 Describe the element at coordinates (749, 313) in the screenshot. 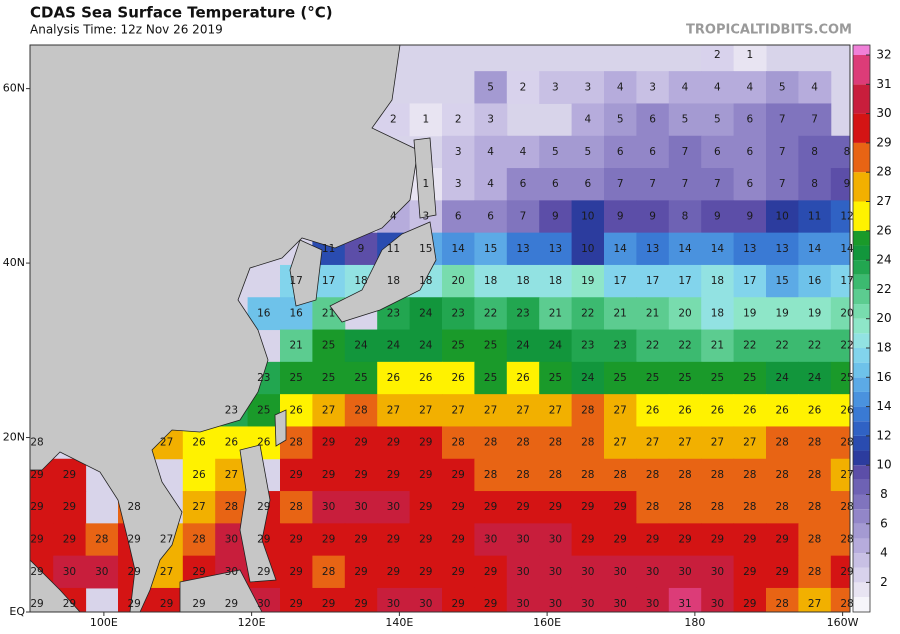

I see `sst-value: 19` at that location.